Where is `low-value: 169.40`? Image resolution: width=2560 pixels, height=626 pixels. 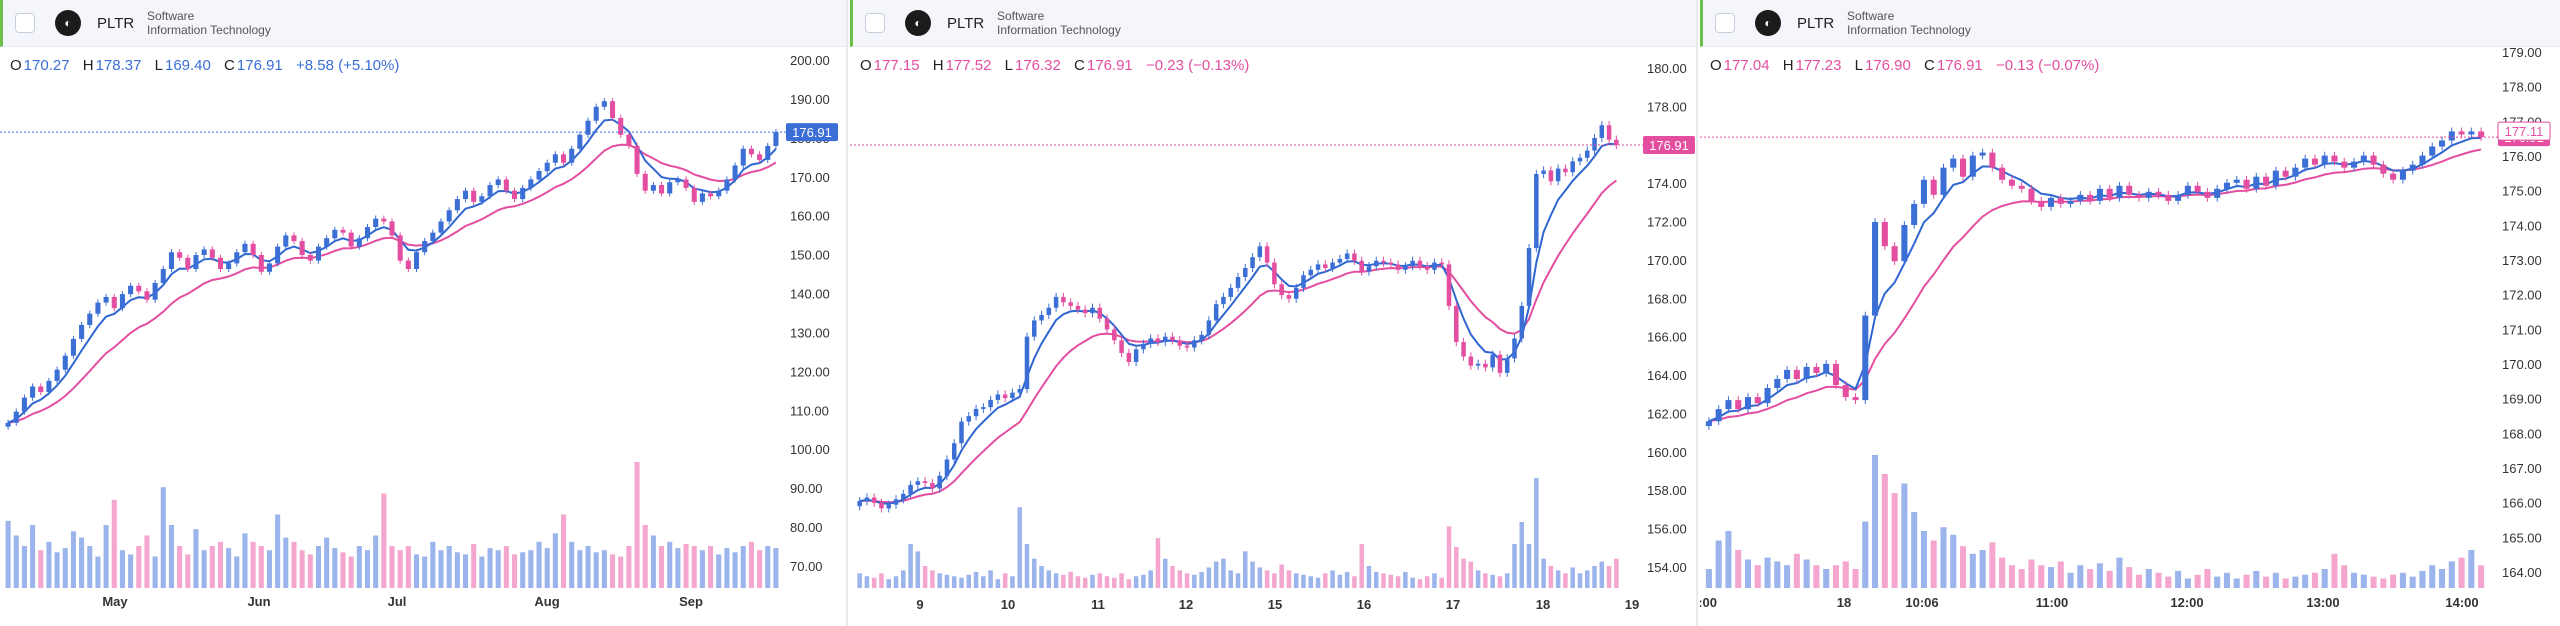 low-value: 169.40 is located at coordinates (187, 65).